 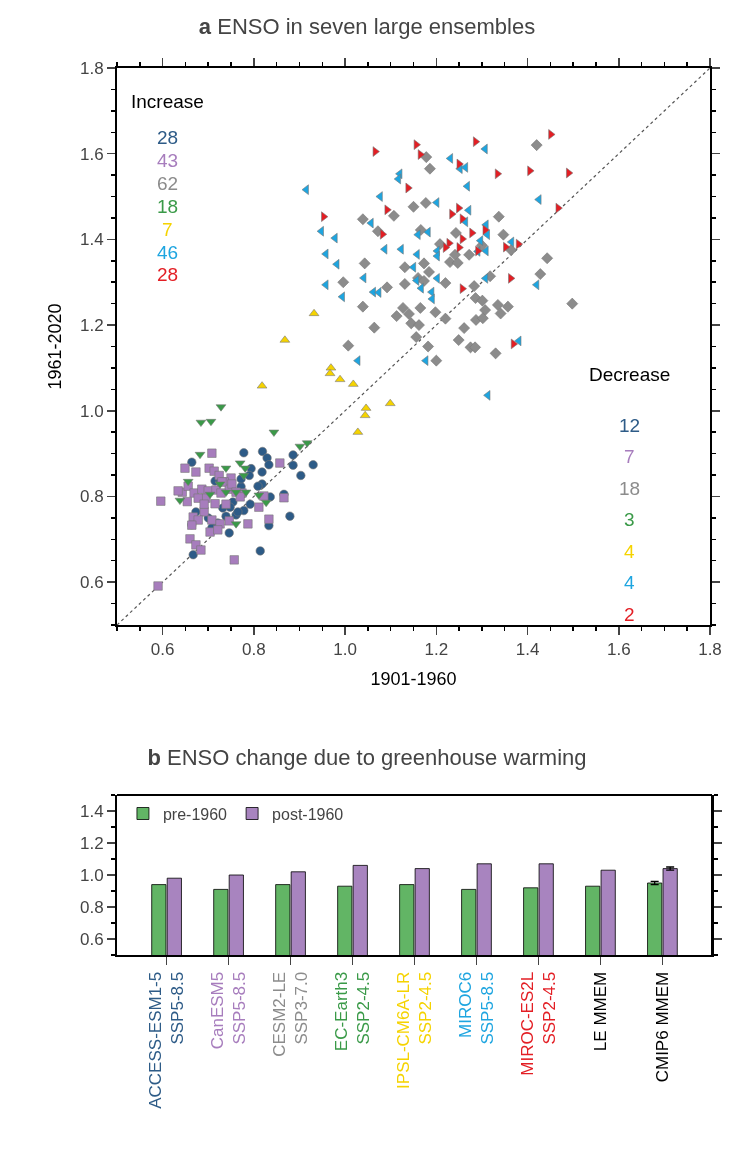 What do you see at coordinates (367, 758) in the screenshot?
I see `chart-title: b ENSO change due to greenhouse warming` at bounding box center [367, 758].